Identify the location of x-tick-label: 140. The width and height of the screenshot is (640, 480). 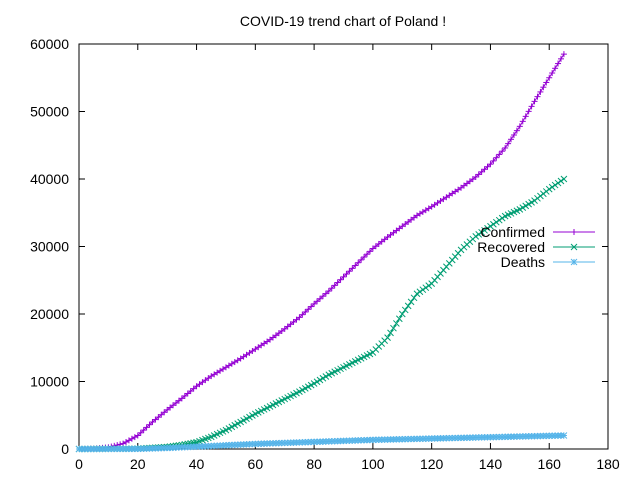
(491, 464).